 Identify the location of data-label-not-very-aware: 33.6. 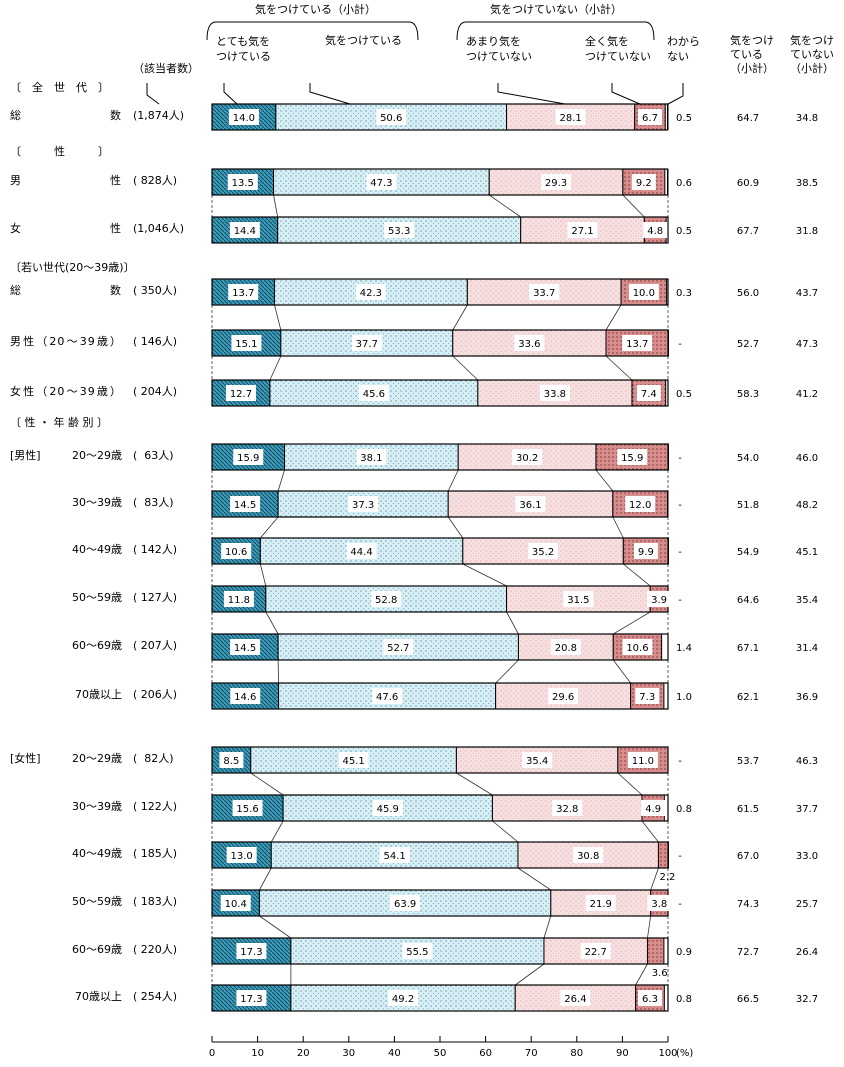
(529, 344).